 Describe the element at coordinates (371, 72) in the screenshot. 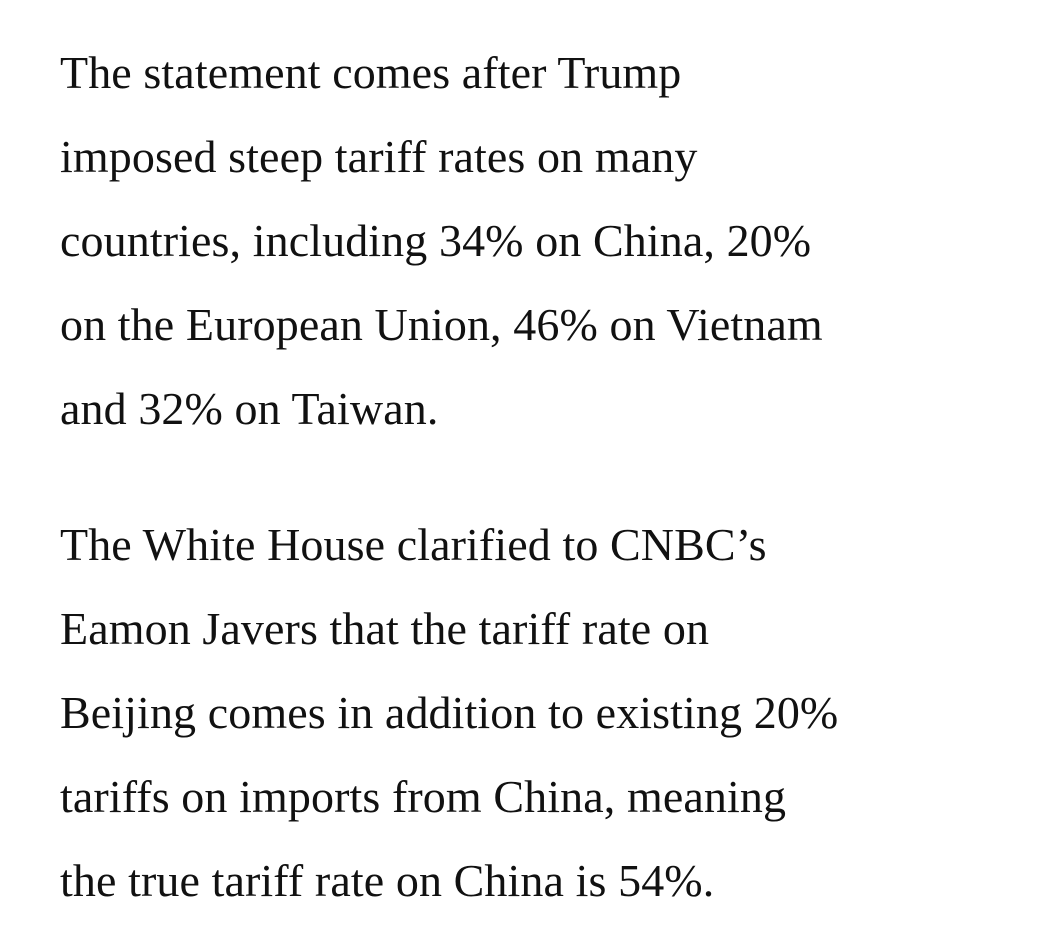

I see `paragraph-line: The statement comes after Trump` at that location.